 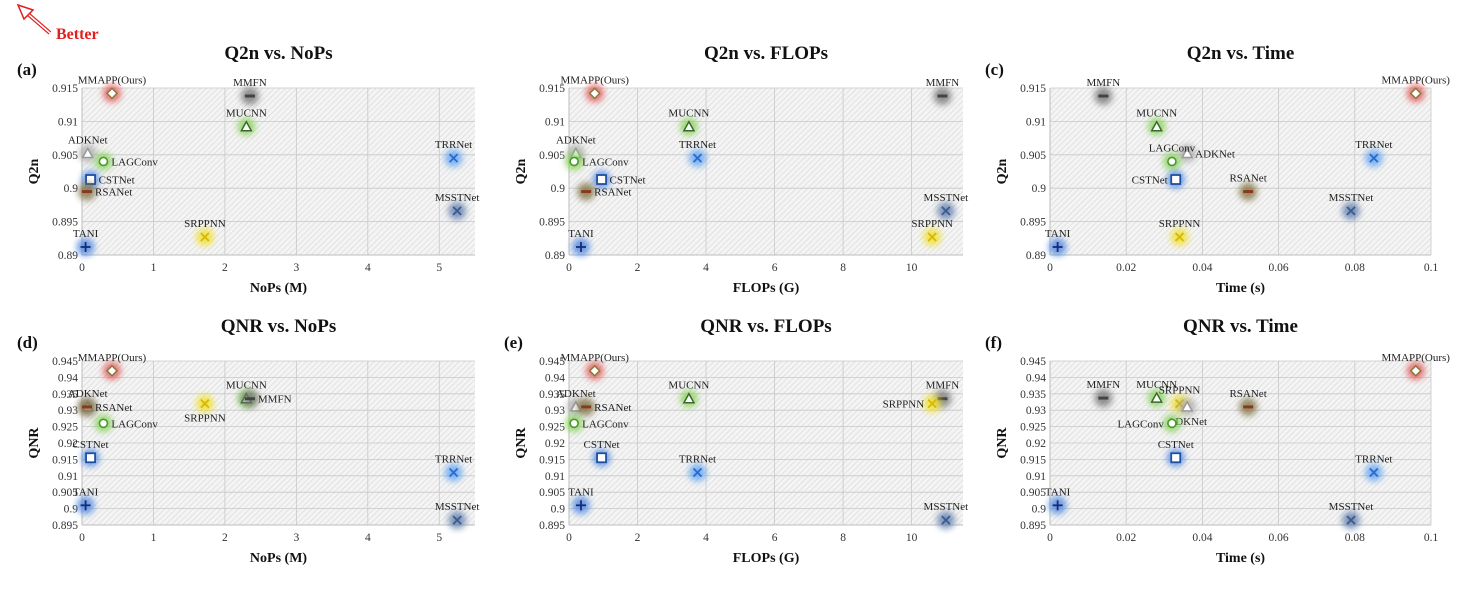 What do you see at coordinates (912, 538) in the screenshot?
I see `x-tick-label: 10` at bounding box center [912, 538].